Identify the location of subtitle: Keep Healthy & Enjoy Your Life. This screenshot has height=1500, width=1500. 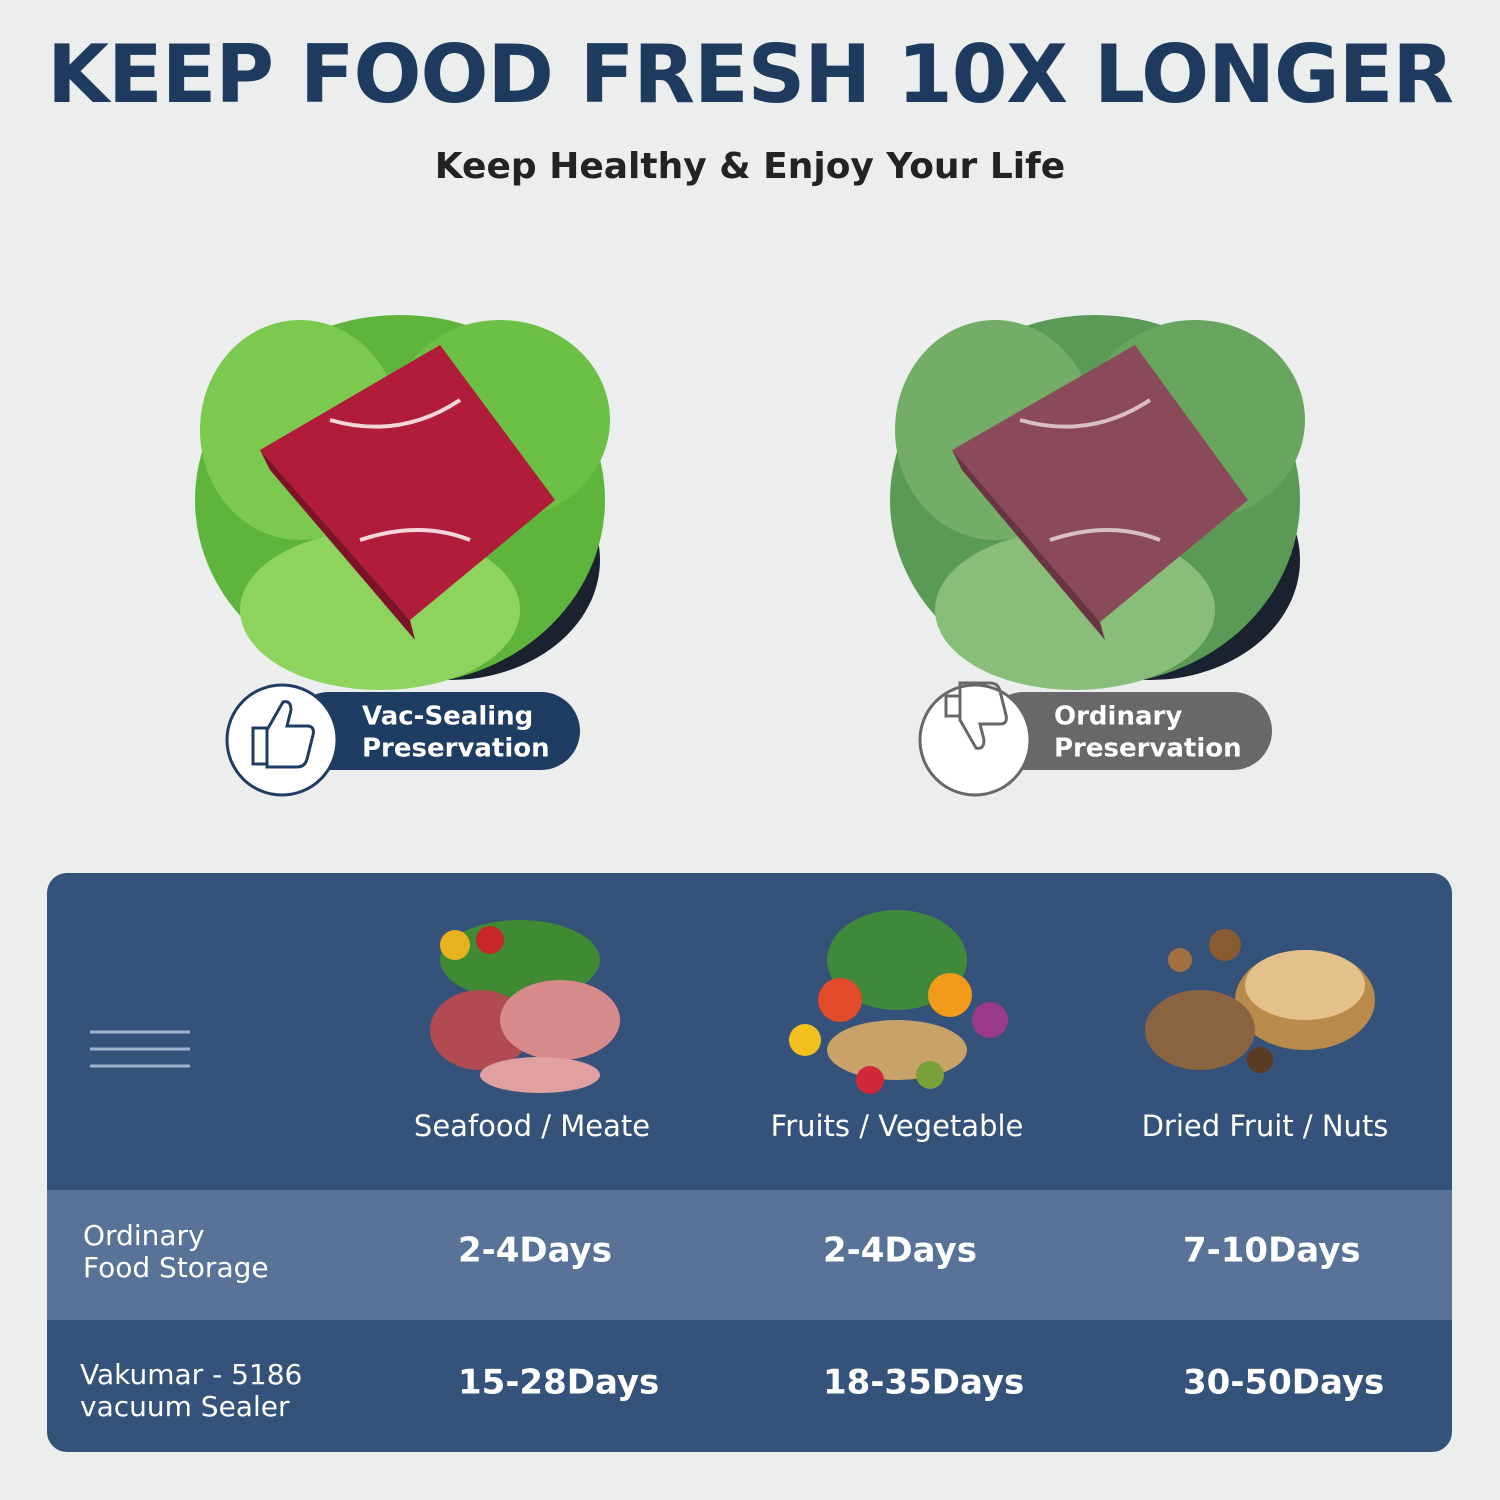
(750, 166).